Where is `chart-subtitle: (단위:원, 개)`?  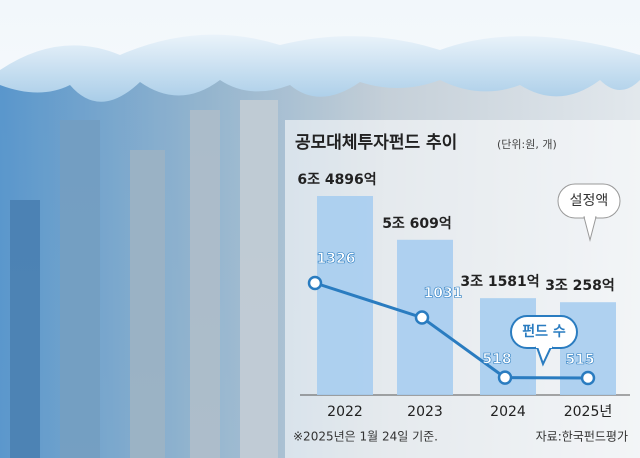
chart-subtitle: (단위:원, 개) is located at coordinates (527, 144).